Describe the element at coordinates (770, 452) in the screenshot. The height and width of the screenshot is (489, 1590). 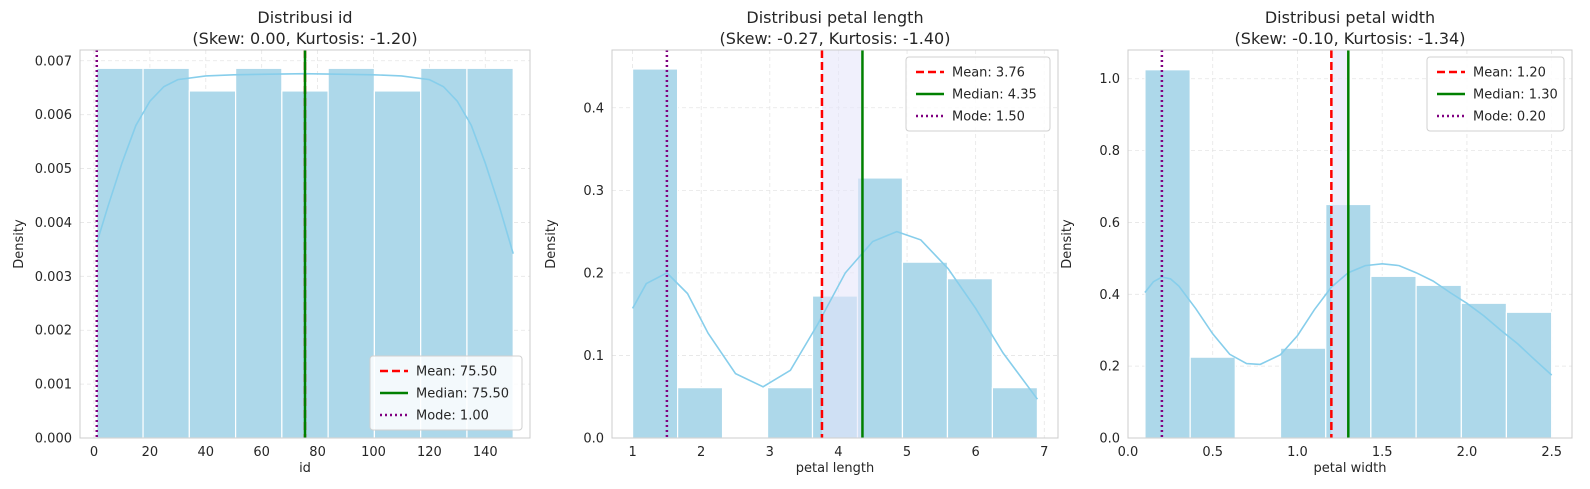
I see `x-tick-label: 3` at that location.